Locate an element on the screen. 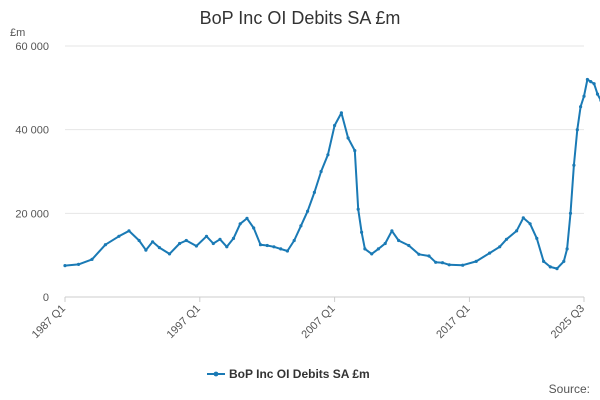 The height and width of the screenshot is (400, 600). legend-label: BoP Inc OI Debits SA £m is located at coordinates (299, 374).